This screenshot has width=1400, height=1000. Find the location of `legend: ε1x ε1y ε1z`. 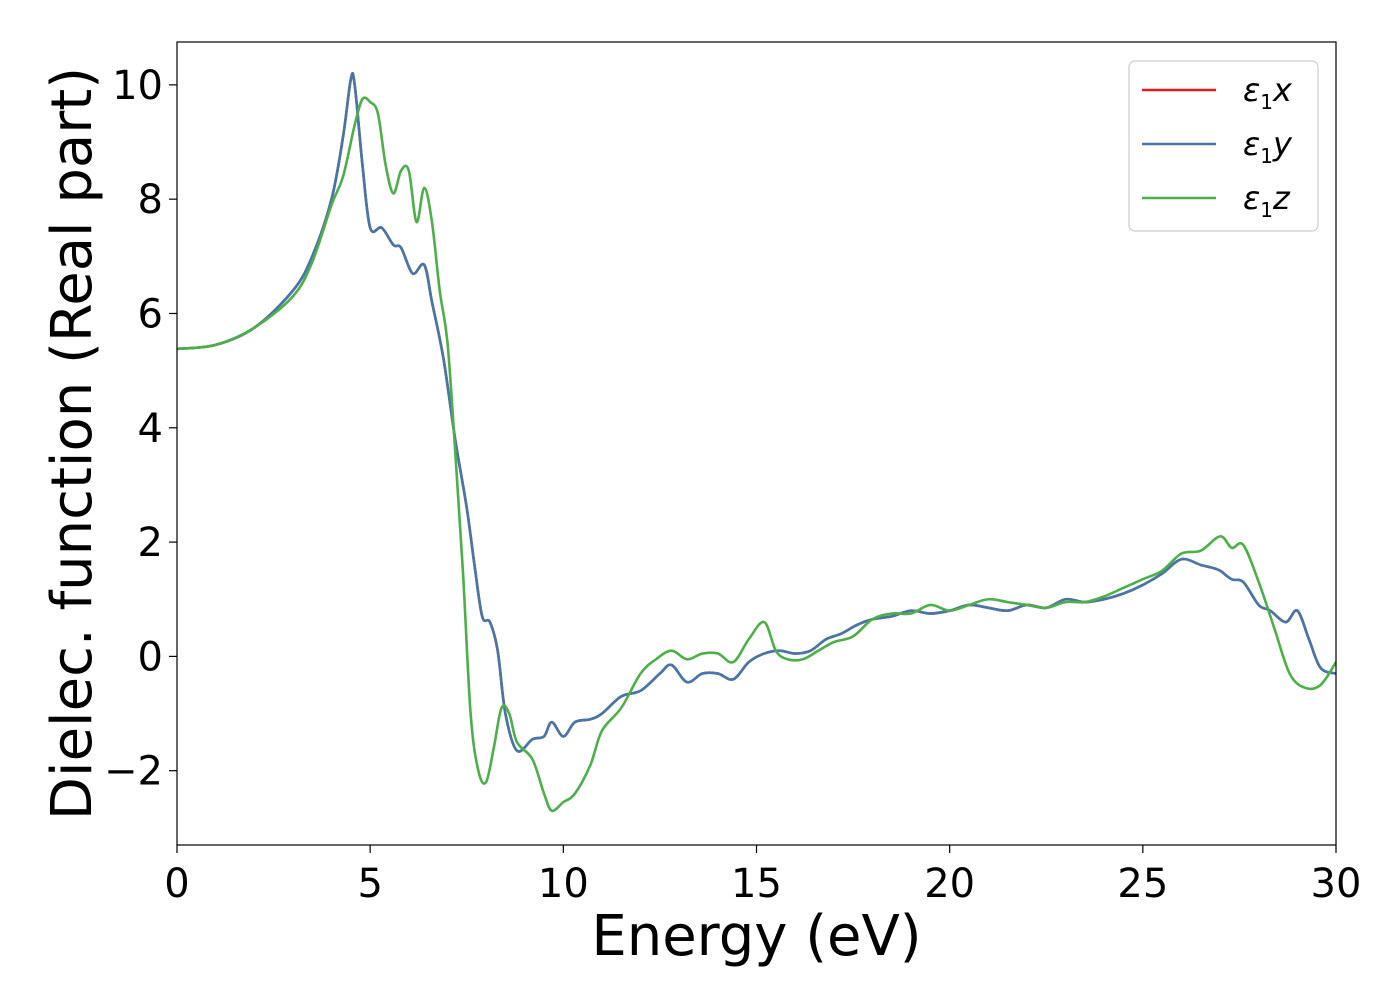

legend: ε1x ε1y ε1z is located at coordinates (1223, 146).